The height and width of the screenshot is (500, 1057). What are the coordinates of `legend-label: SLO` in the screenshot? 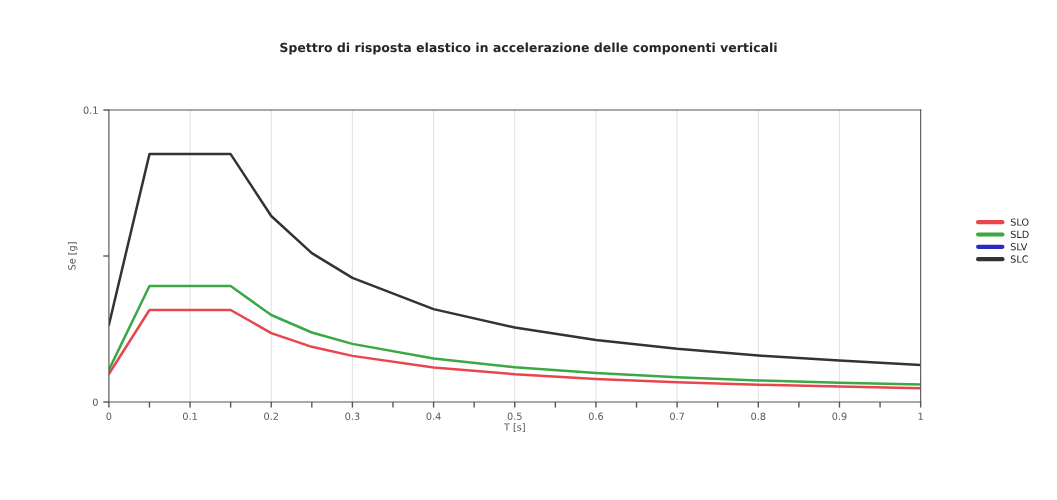 It's located at (1019, 222).